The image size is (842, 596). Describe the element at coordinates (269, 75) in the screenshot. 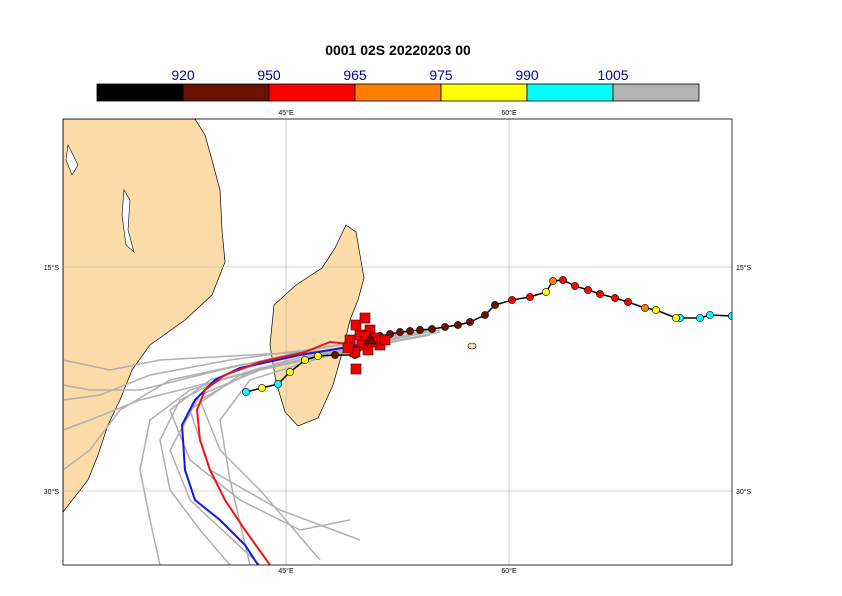

I see `colorbar-label: 950` at that location.